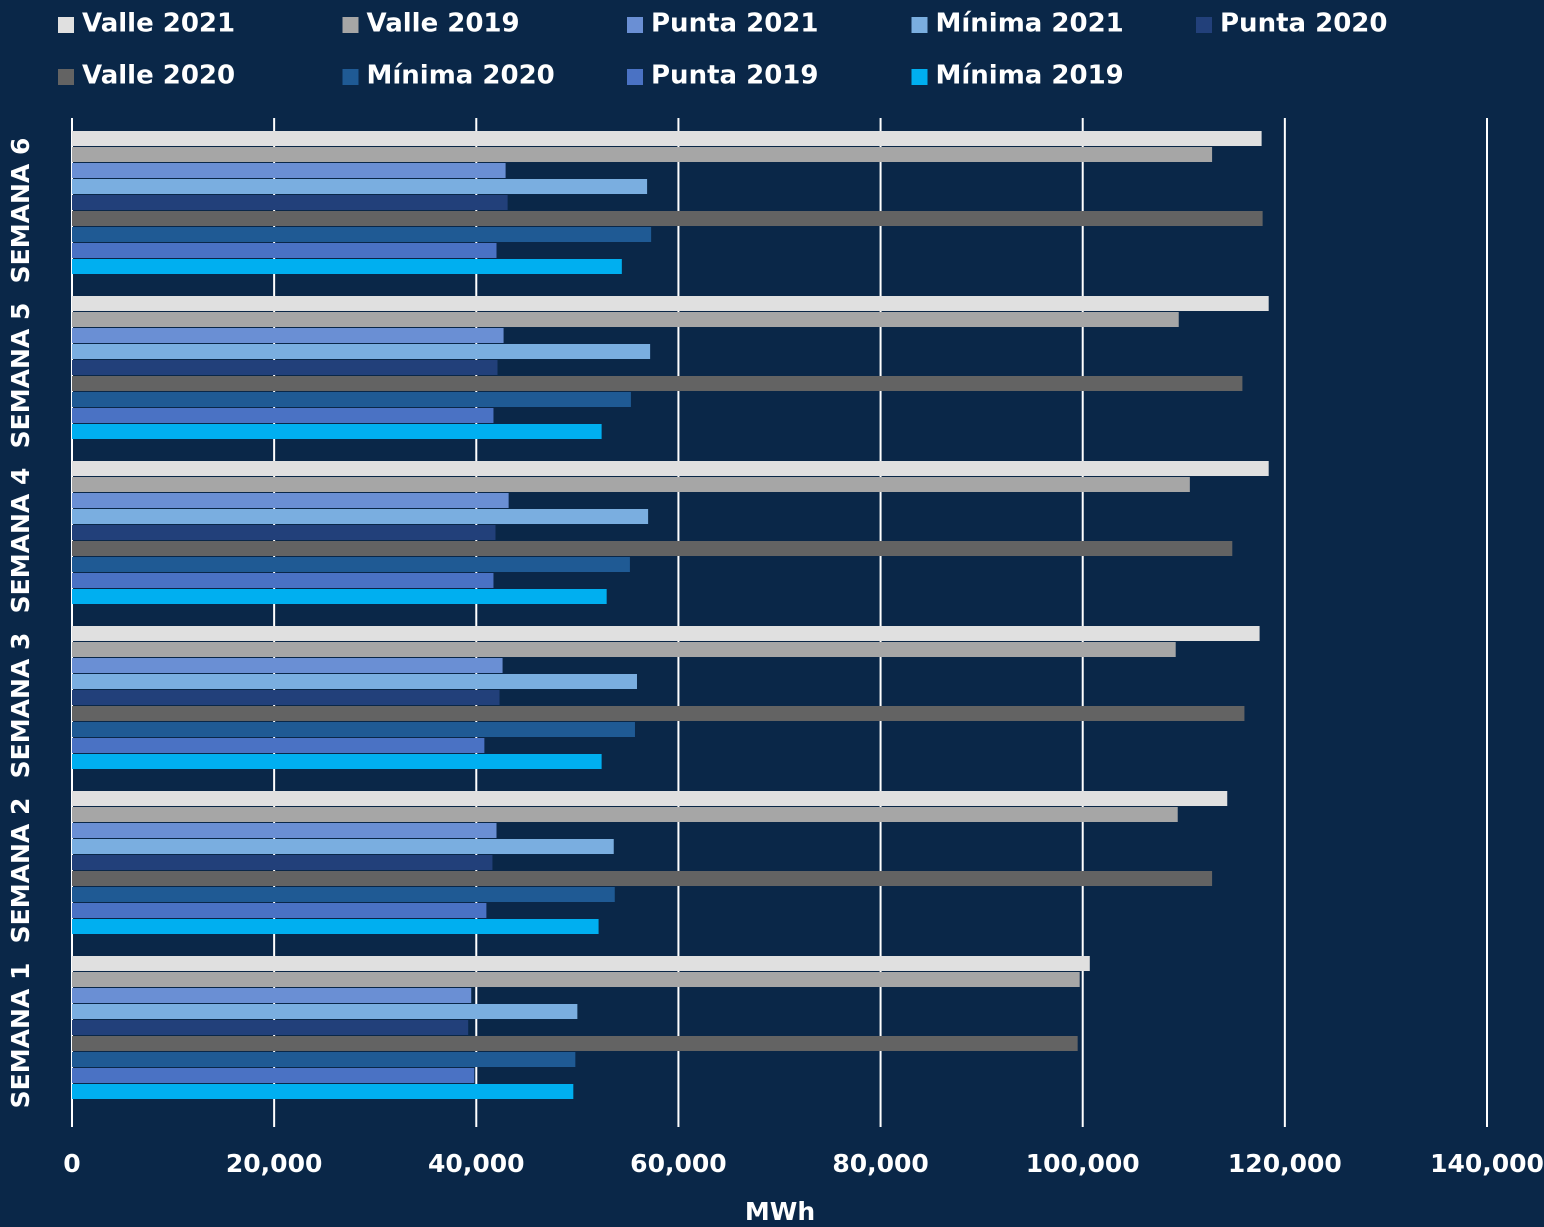 The image size is (1544, 1227). Describe the element at coordinates (734, 76) in the screenshot. I see `legend-label: Punta 2019` at that location.